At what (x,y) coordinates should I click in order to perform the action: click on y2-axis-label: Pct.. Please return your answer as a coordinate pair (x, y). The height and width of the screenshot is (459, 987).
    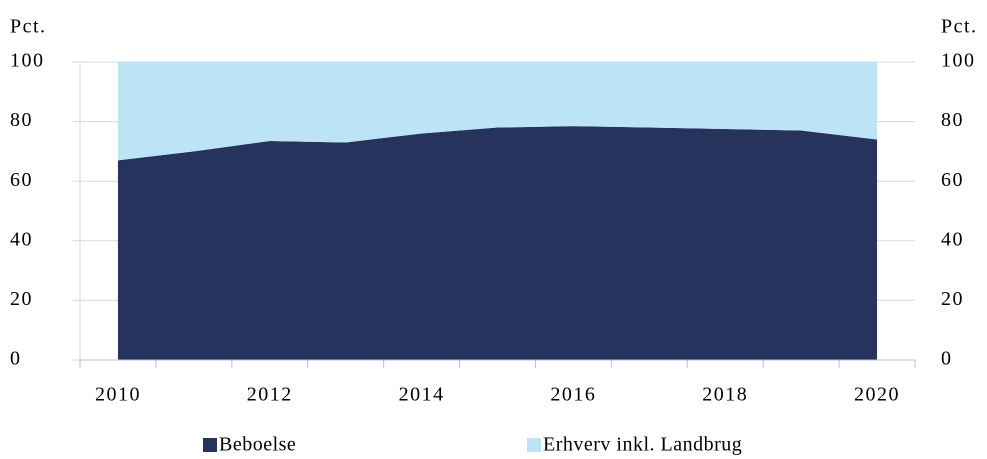
    Looking at the image, I should click on (959, 27).